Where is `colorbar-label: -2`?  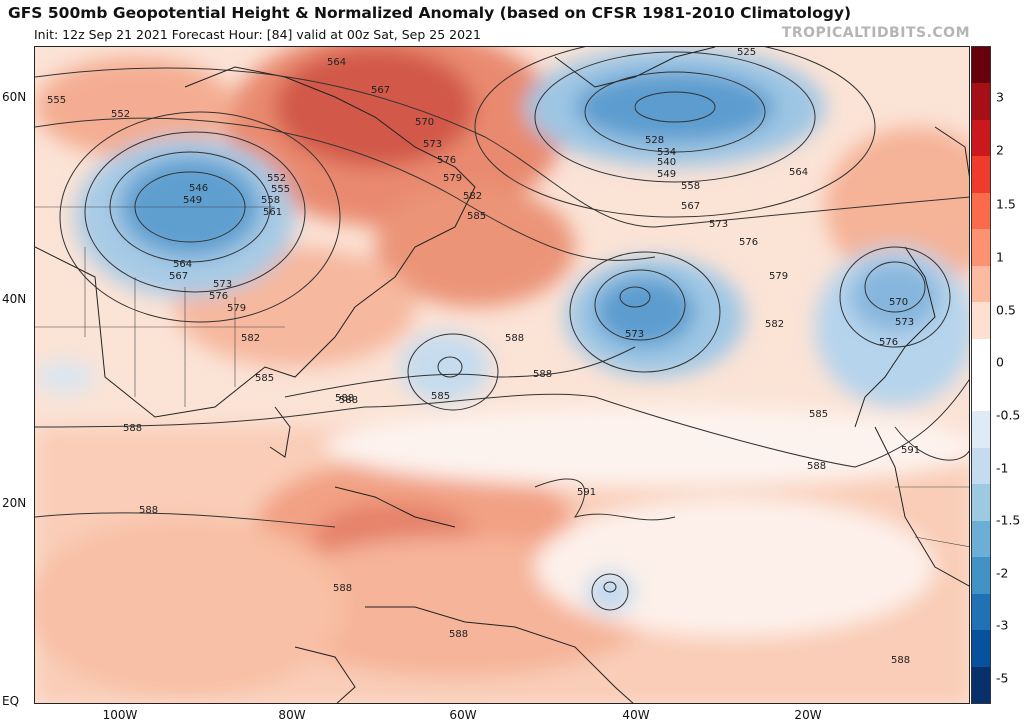
colorbar-label: -2 is located at coordinates (1002, 573).